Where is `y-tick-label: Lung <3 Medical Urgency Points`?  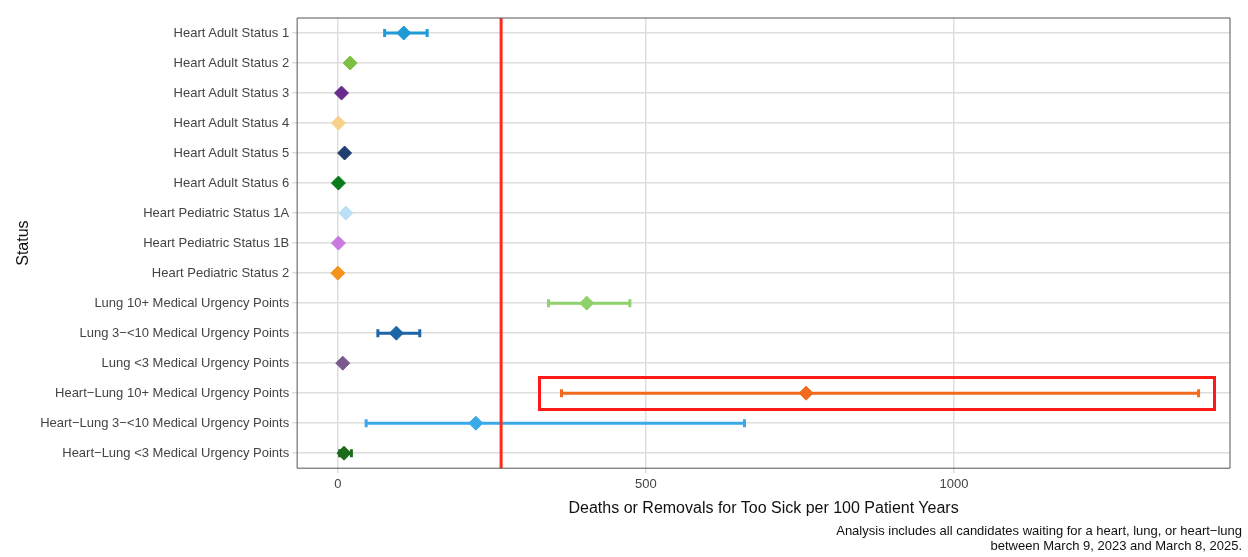 y-tick-label: Lung <3 Medical Urgency Points is located at coordinates (195, 362).